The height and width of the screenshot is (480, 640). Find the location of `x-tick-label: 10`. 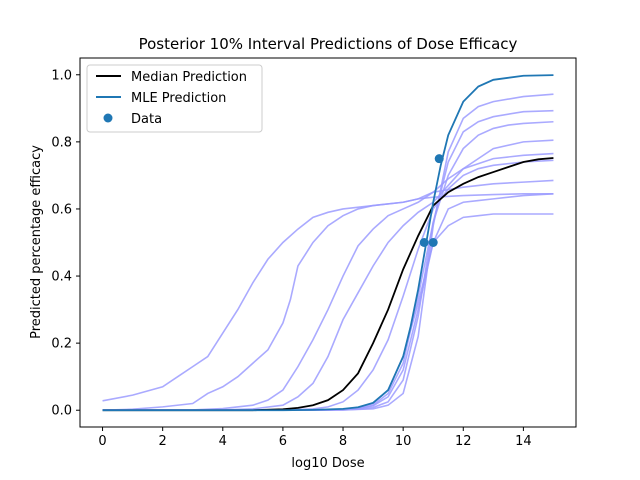

x-tick-label: 10 is located at coordinates (403, 441).